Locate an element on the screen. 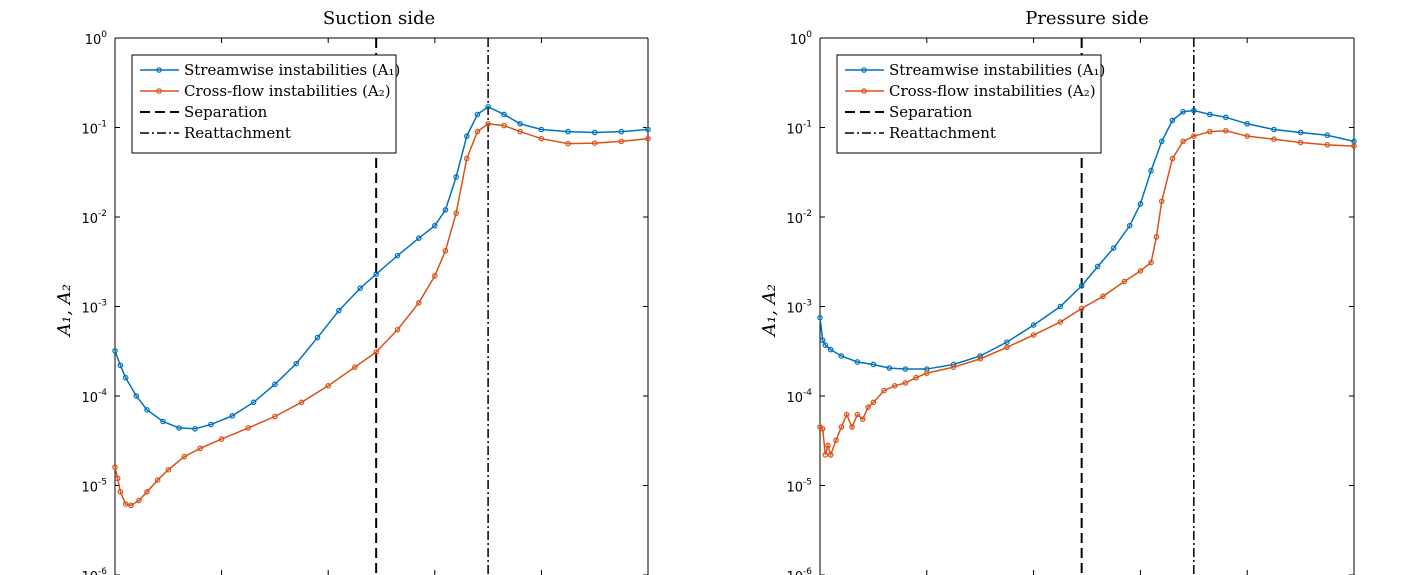 The width and height of the screenshot is (1412, 575). pressure-side-y-ticks: 10⁰ 10⁻¹ 10⁻² 10⁻³ 10⁻⁴ 10⁻⁵ 10-6 is located at coordinates (799, 302).